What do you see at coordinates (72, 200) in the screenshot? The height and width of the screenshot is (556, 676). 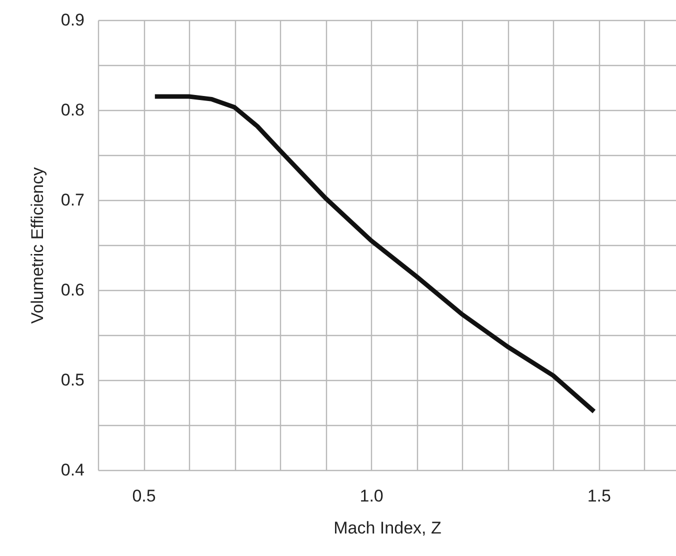 I see `y-tick-label: 0.7` at bounding box center [72, 200].